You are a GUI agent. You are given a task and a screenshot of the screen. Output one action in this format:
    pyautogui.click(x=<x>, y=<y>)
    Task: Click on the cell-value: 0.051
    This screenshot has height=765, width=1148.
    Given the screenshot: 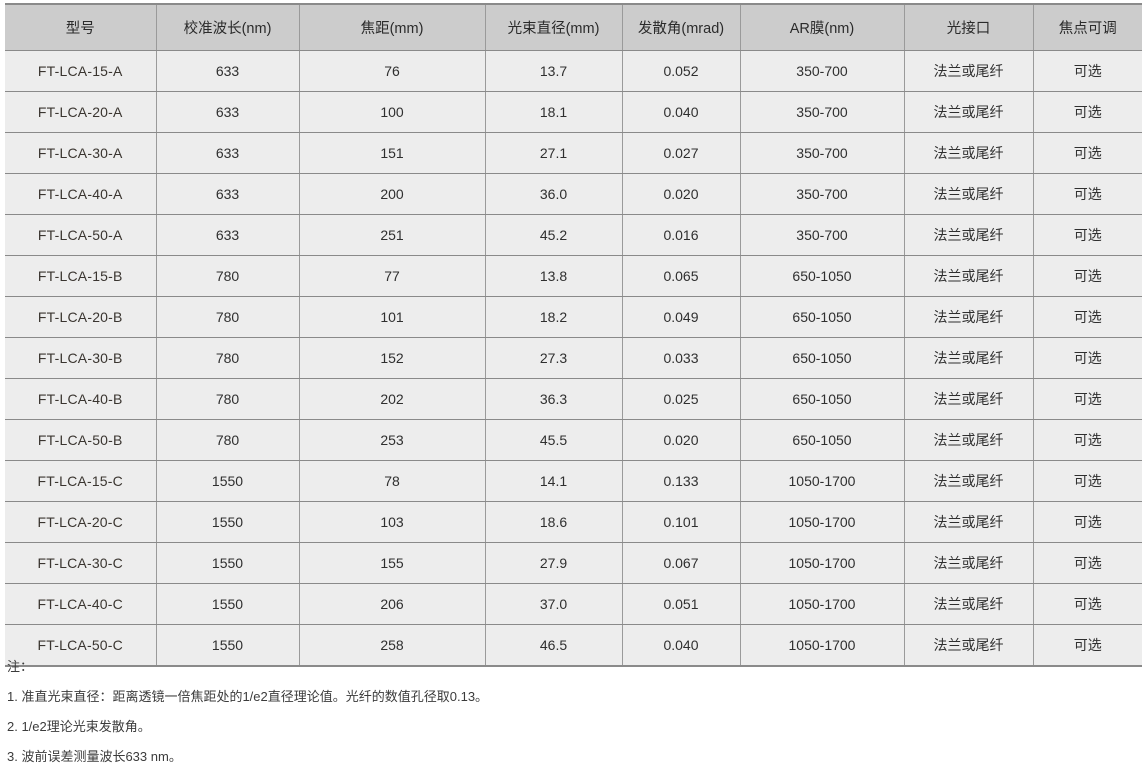 What is the action you would take?
    pyautogui.click(x=681, y=604)
    